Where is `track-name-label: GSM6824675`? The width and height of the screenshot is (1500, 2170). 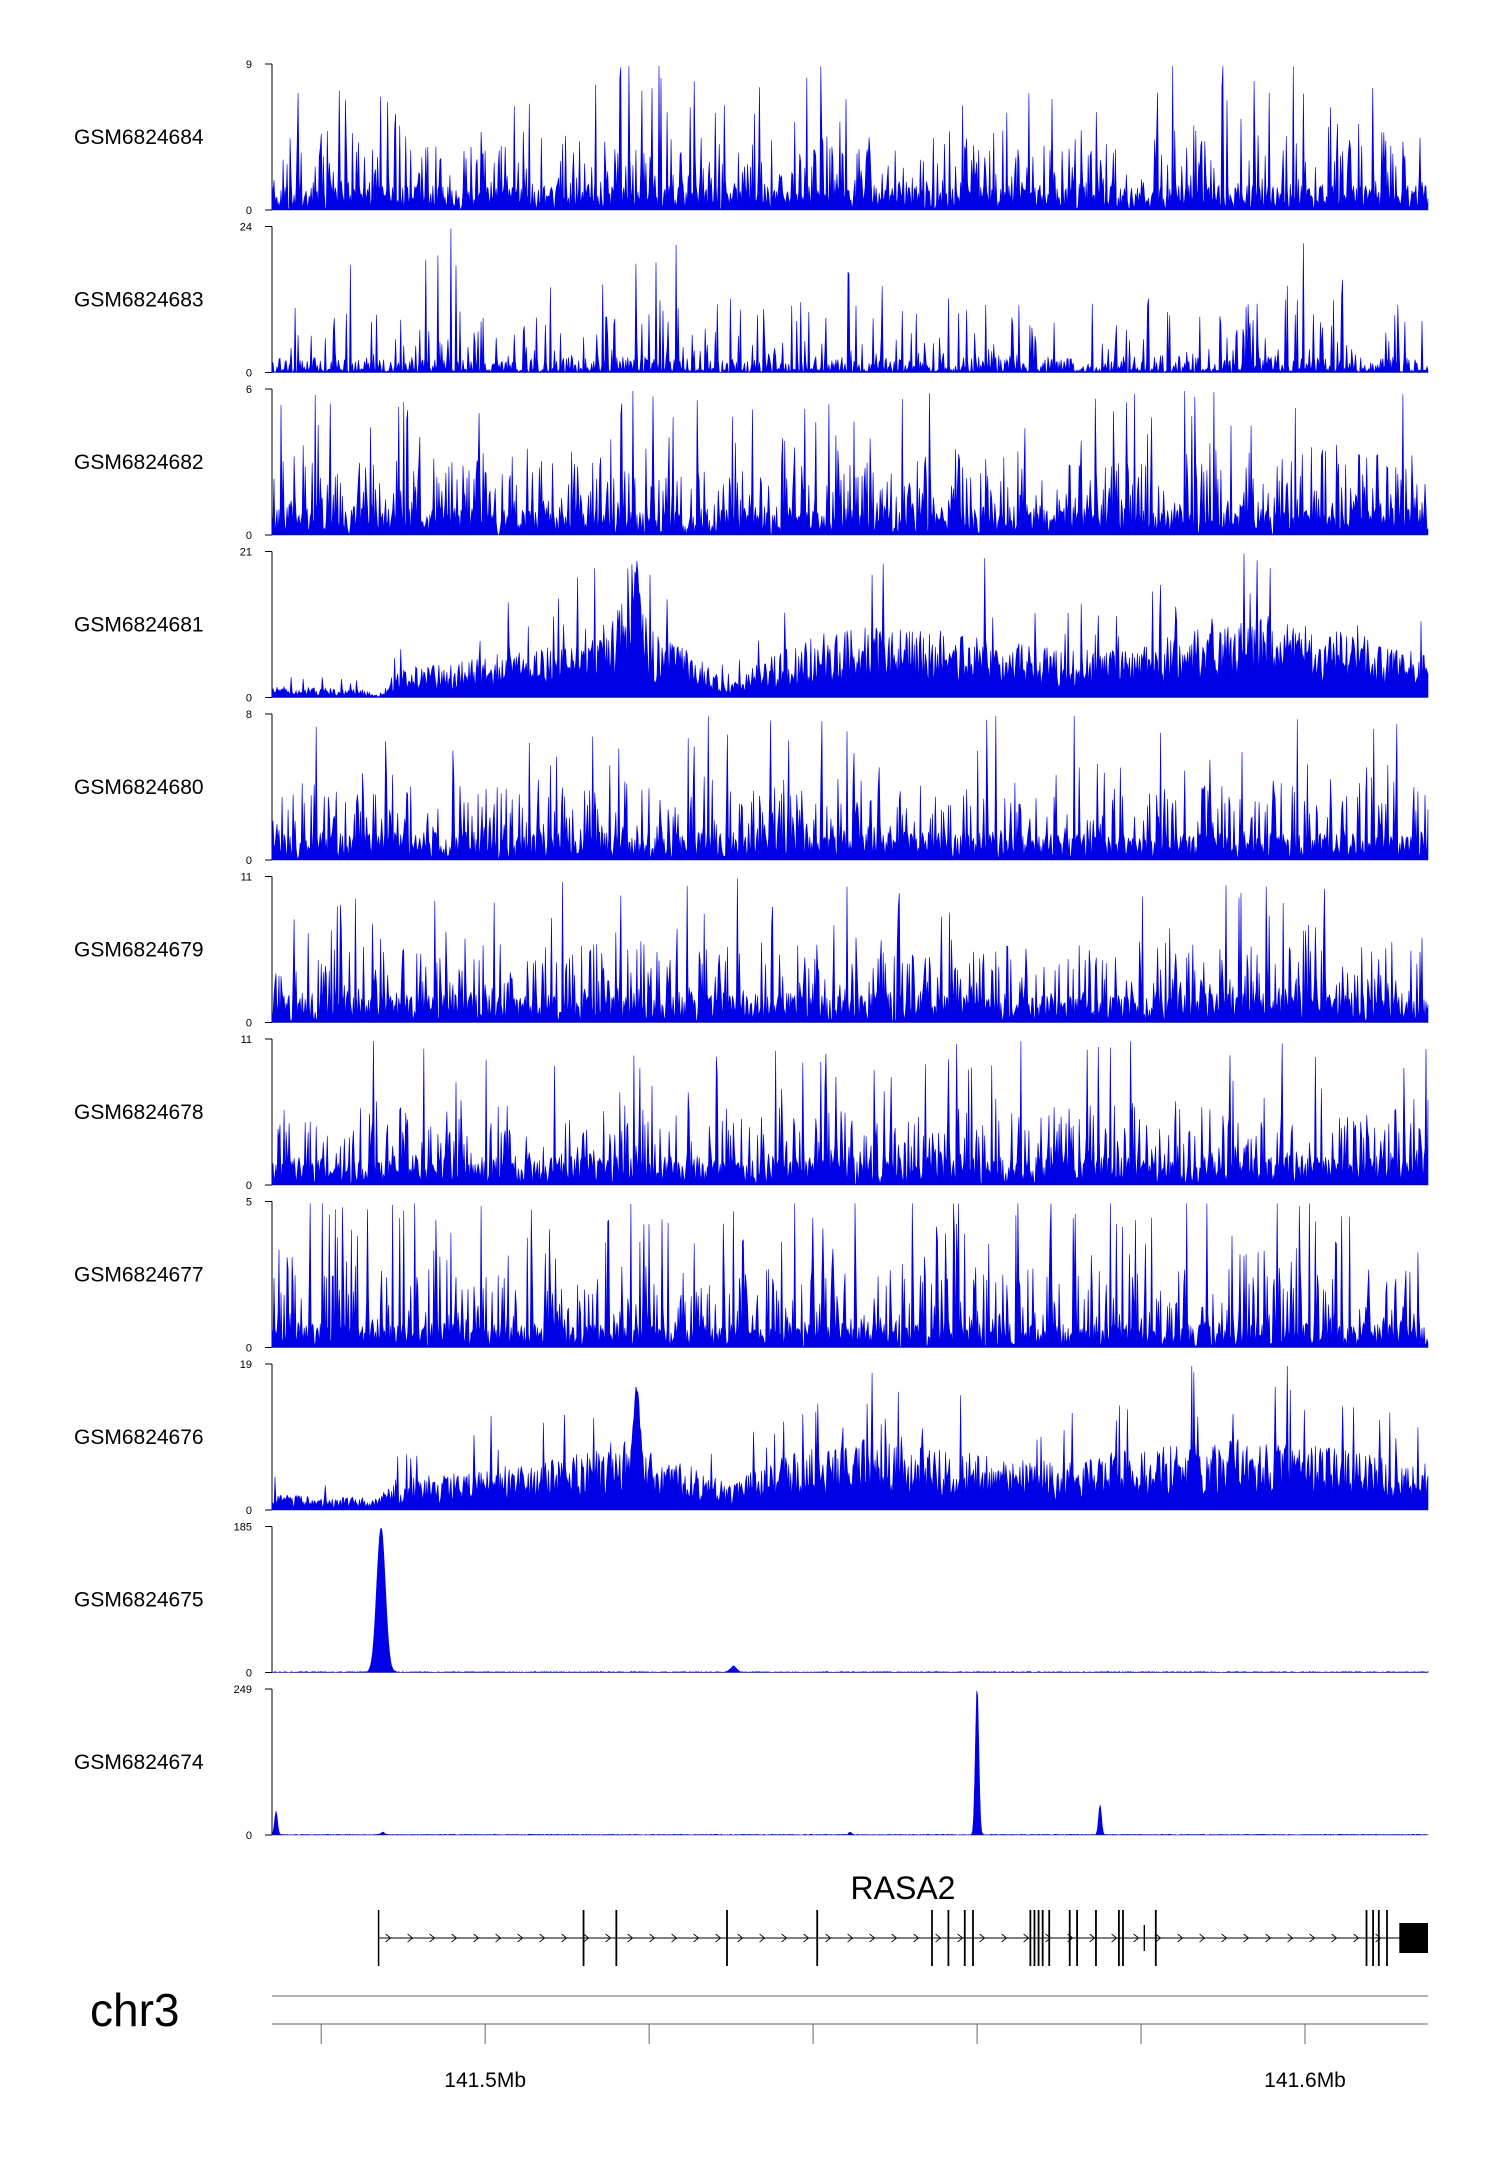
track-name-label: GSM6824675 is located at coordinates (139, 1600).